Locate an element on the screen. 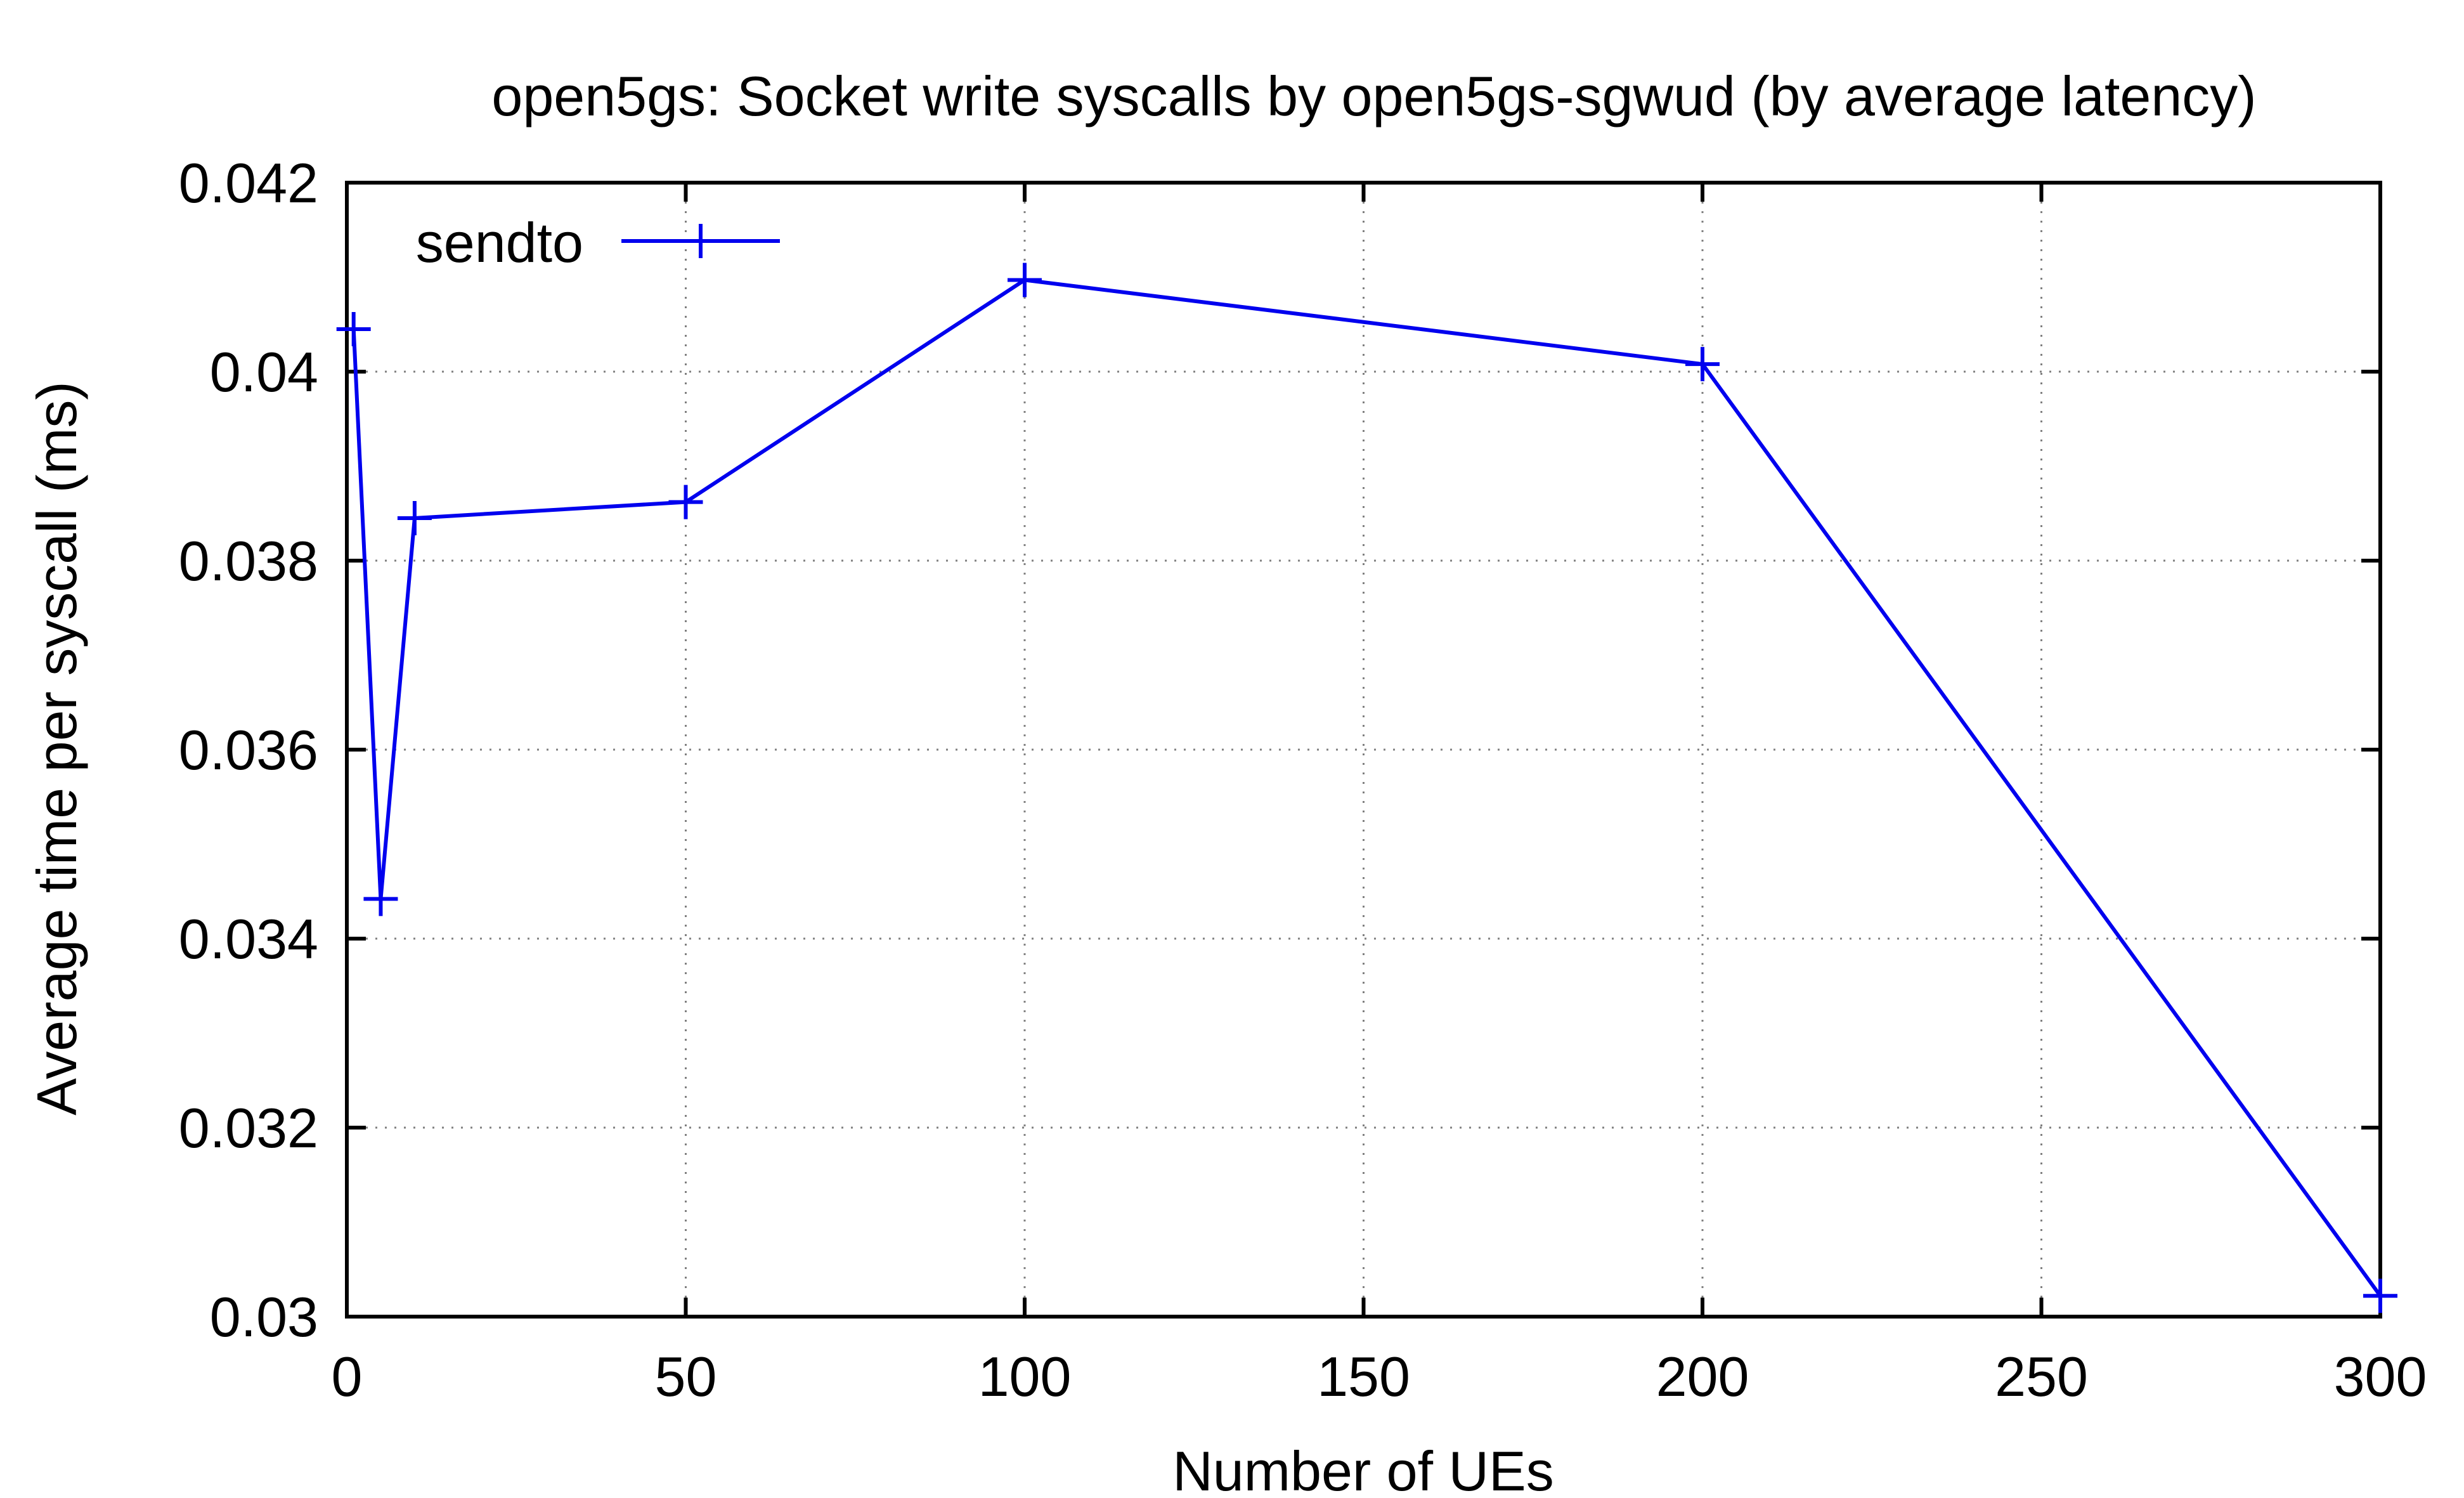 The image size is (2464, 1498). x-tick-label: 250 is located at coordinates (2042, 1376).